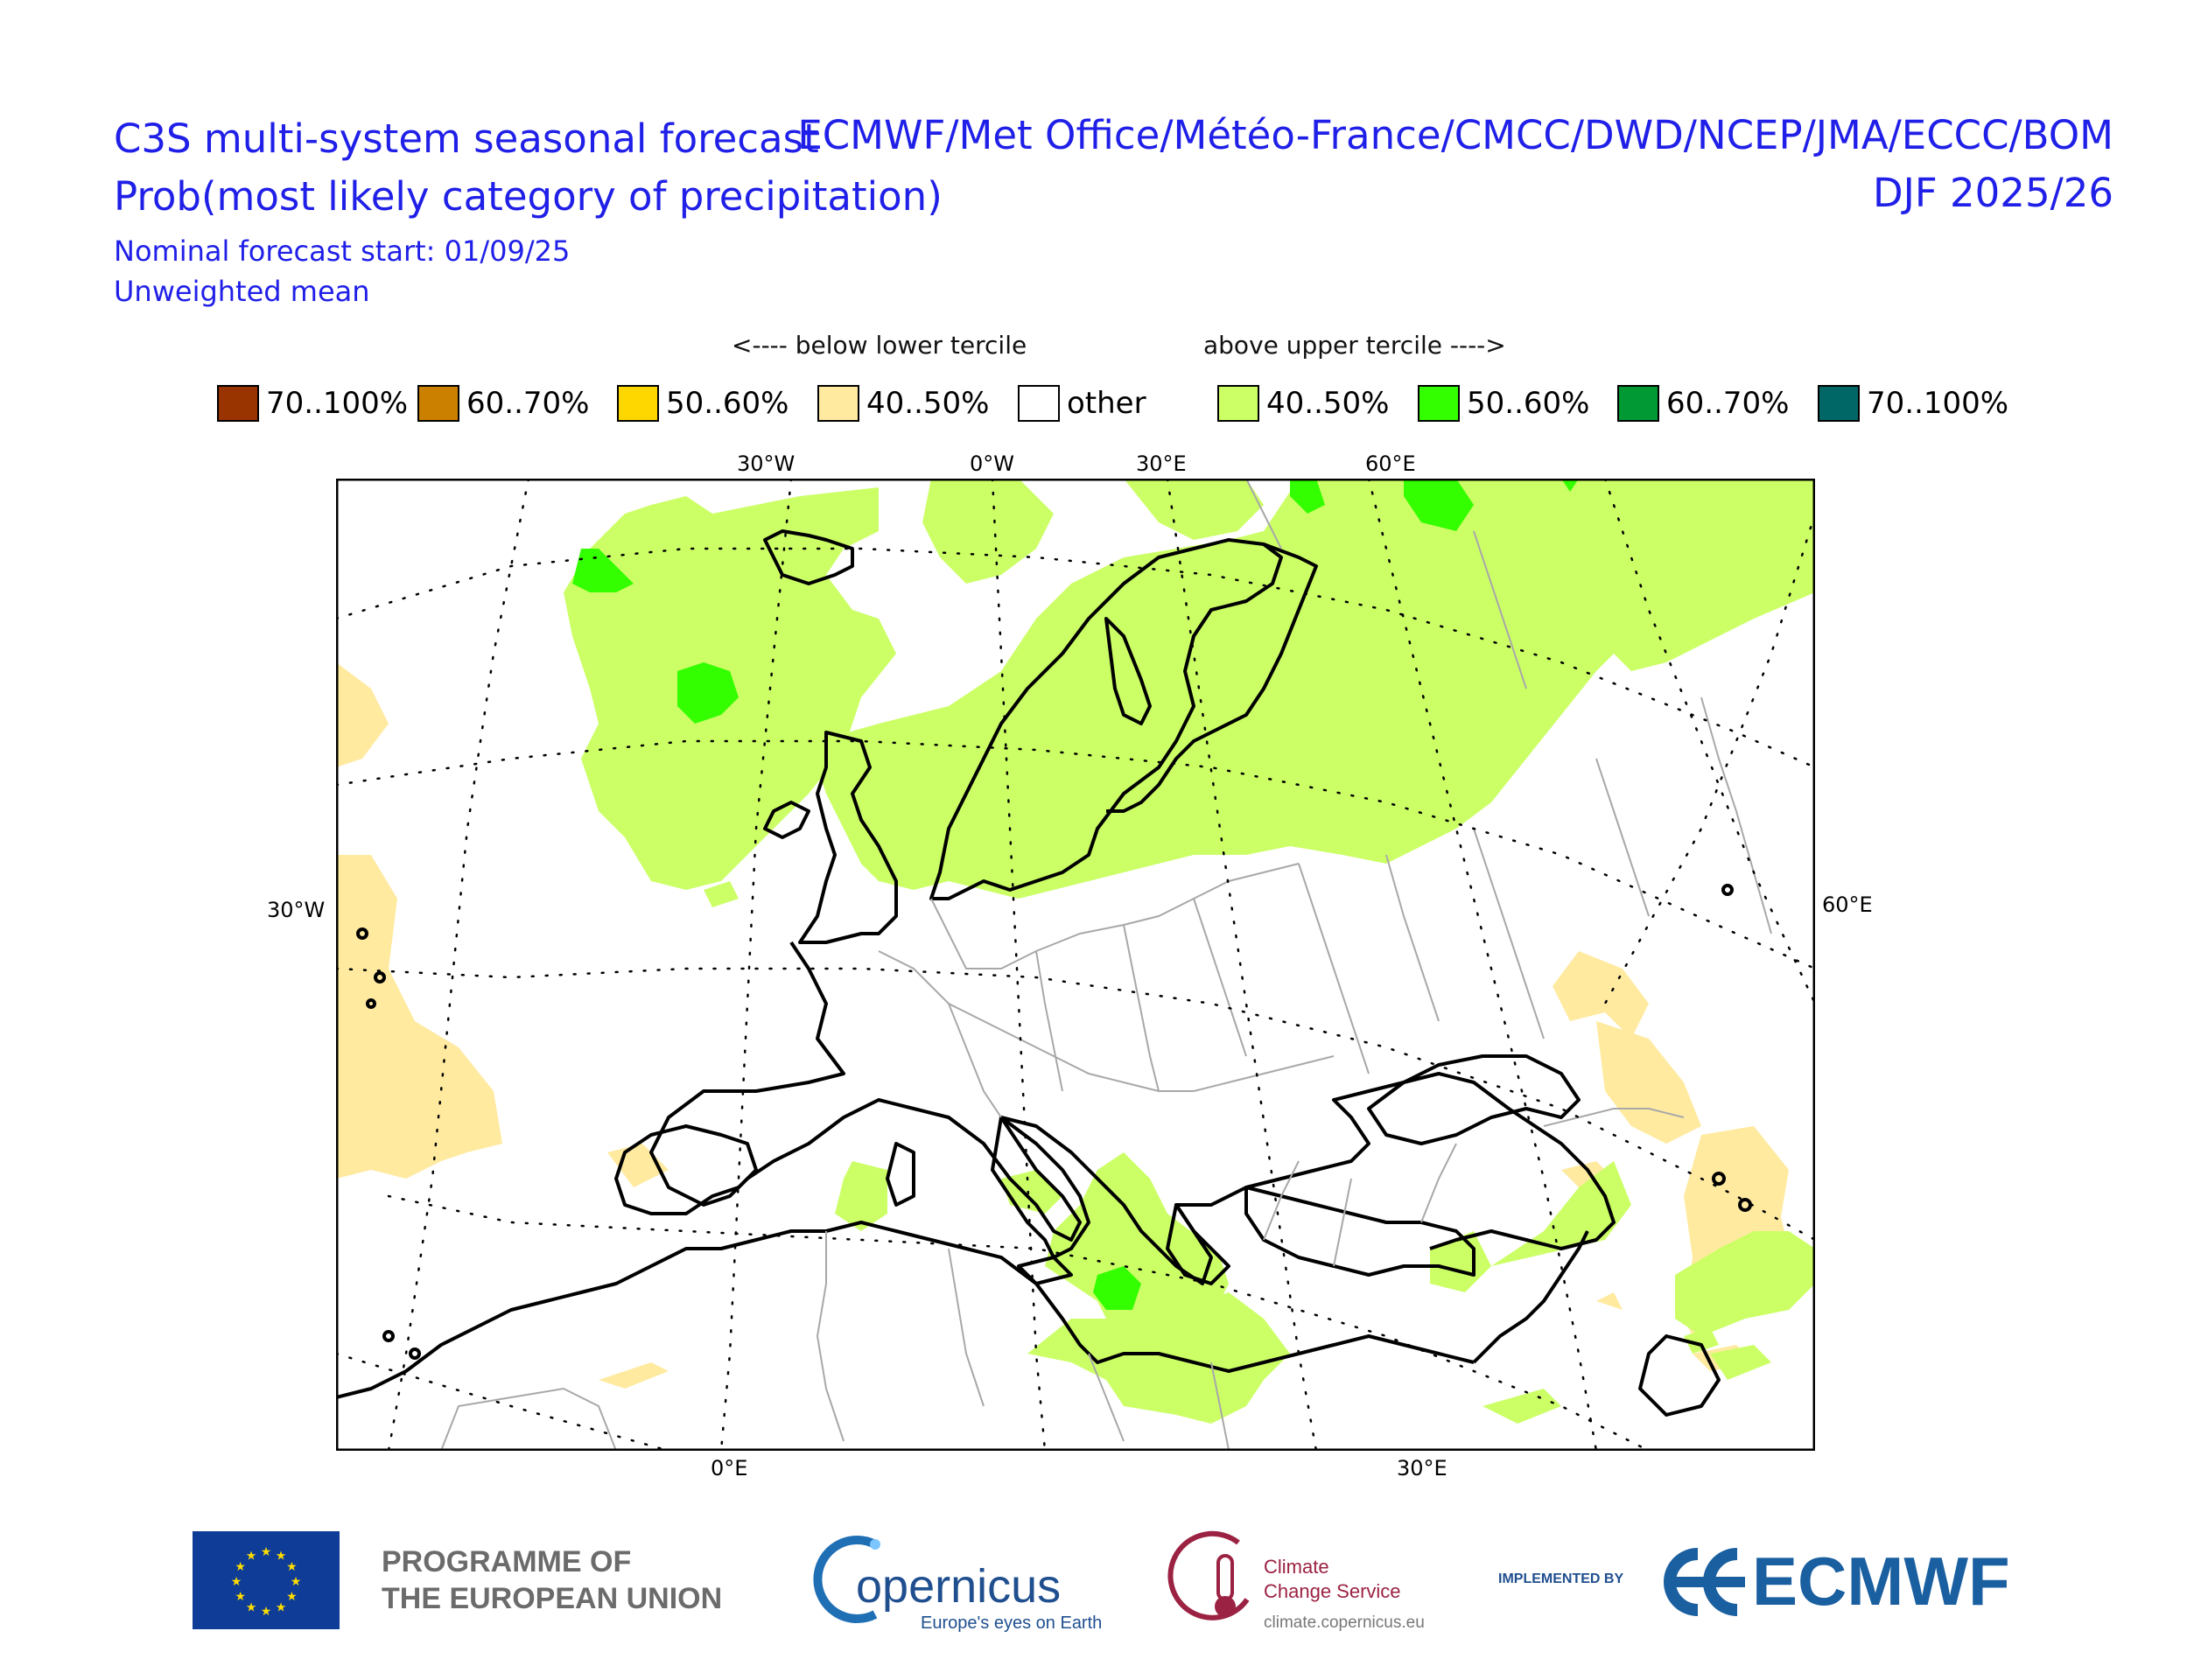 This screenshot has width=2208, height=1680. Describe the element at coordinates (296, 910) in the screenshot. I see `left-label-30w: 30°W` at that location.